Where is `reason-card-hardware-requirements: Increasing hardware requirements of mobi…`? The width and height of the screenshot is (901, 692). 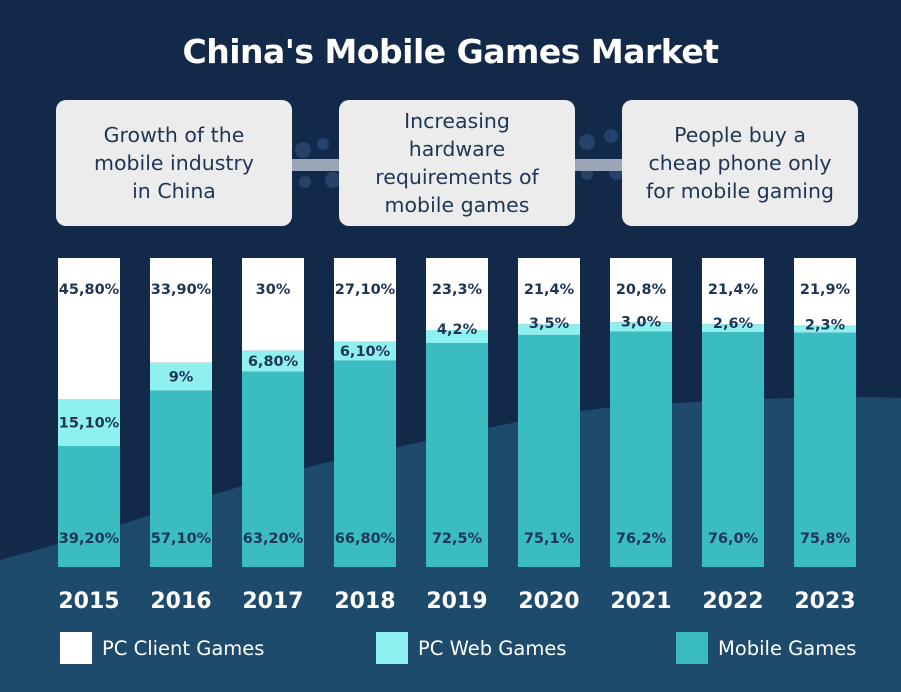
reason-card-hardware-requirements: Increasing hardware requirements of mobi… is located at coordinates (457, 163).